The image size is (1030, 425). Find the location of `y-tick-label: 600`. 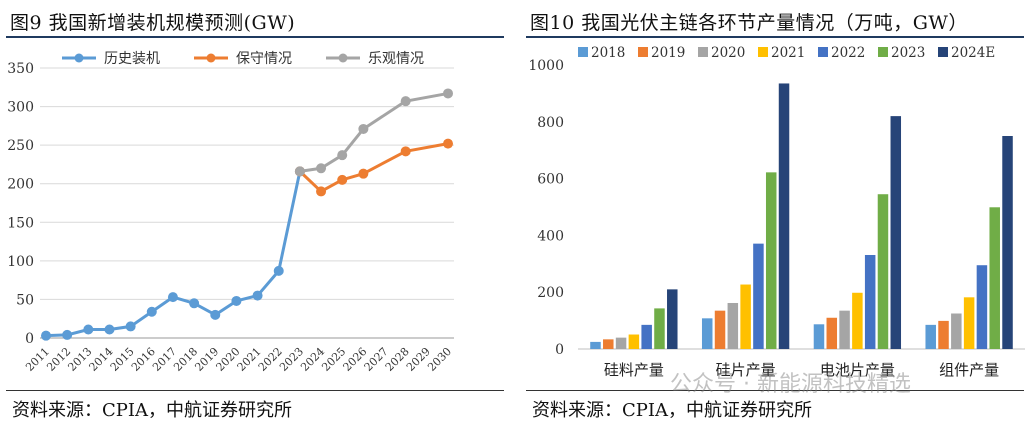

y-tick-label: 600 is located at coordinates (550, 180).